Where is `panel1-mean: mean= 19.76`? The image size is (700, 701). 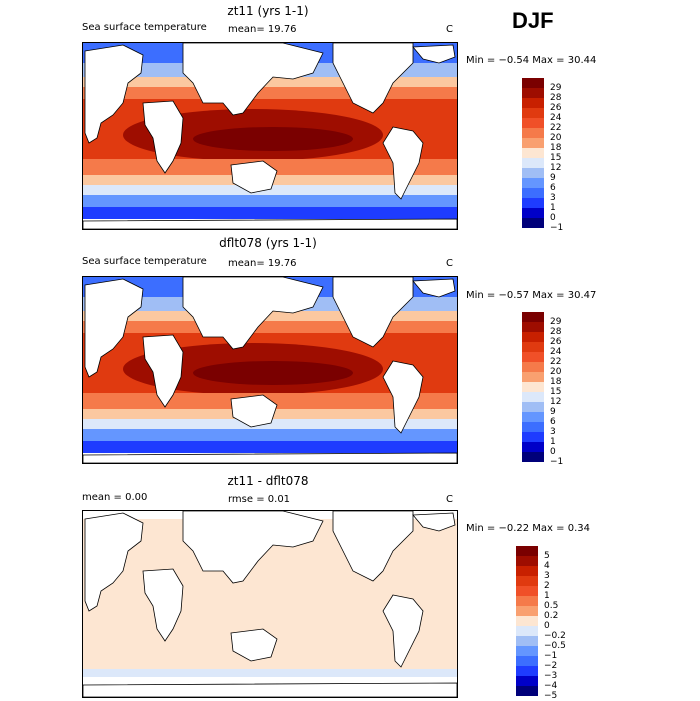
panel1-mean: mean= 19.76 is located at coordinates (262, 29).